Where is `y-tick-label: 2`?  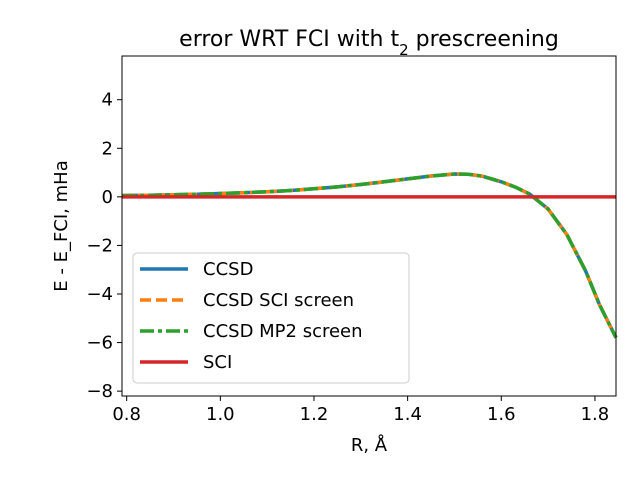 y-tick-label: 2 is located at coordinates (107, 148).